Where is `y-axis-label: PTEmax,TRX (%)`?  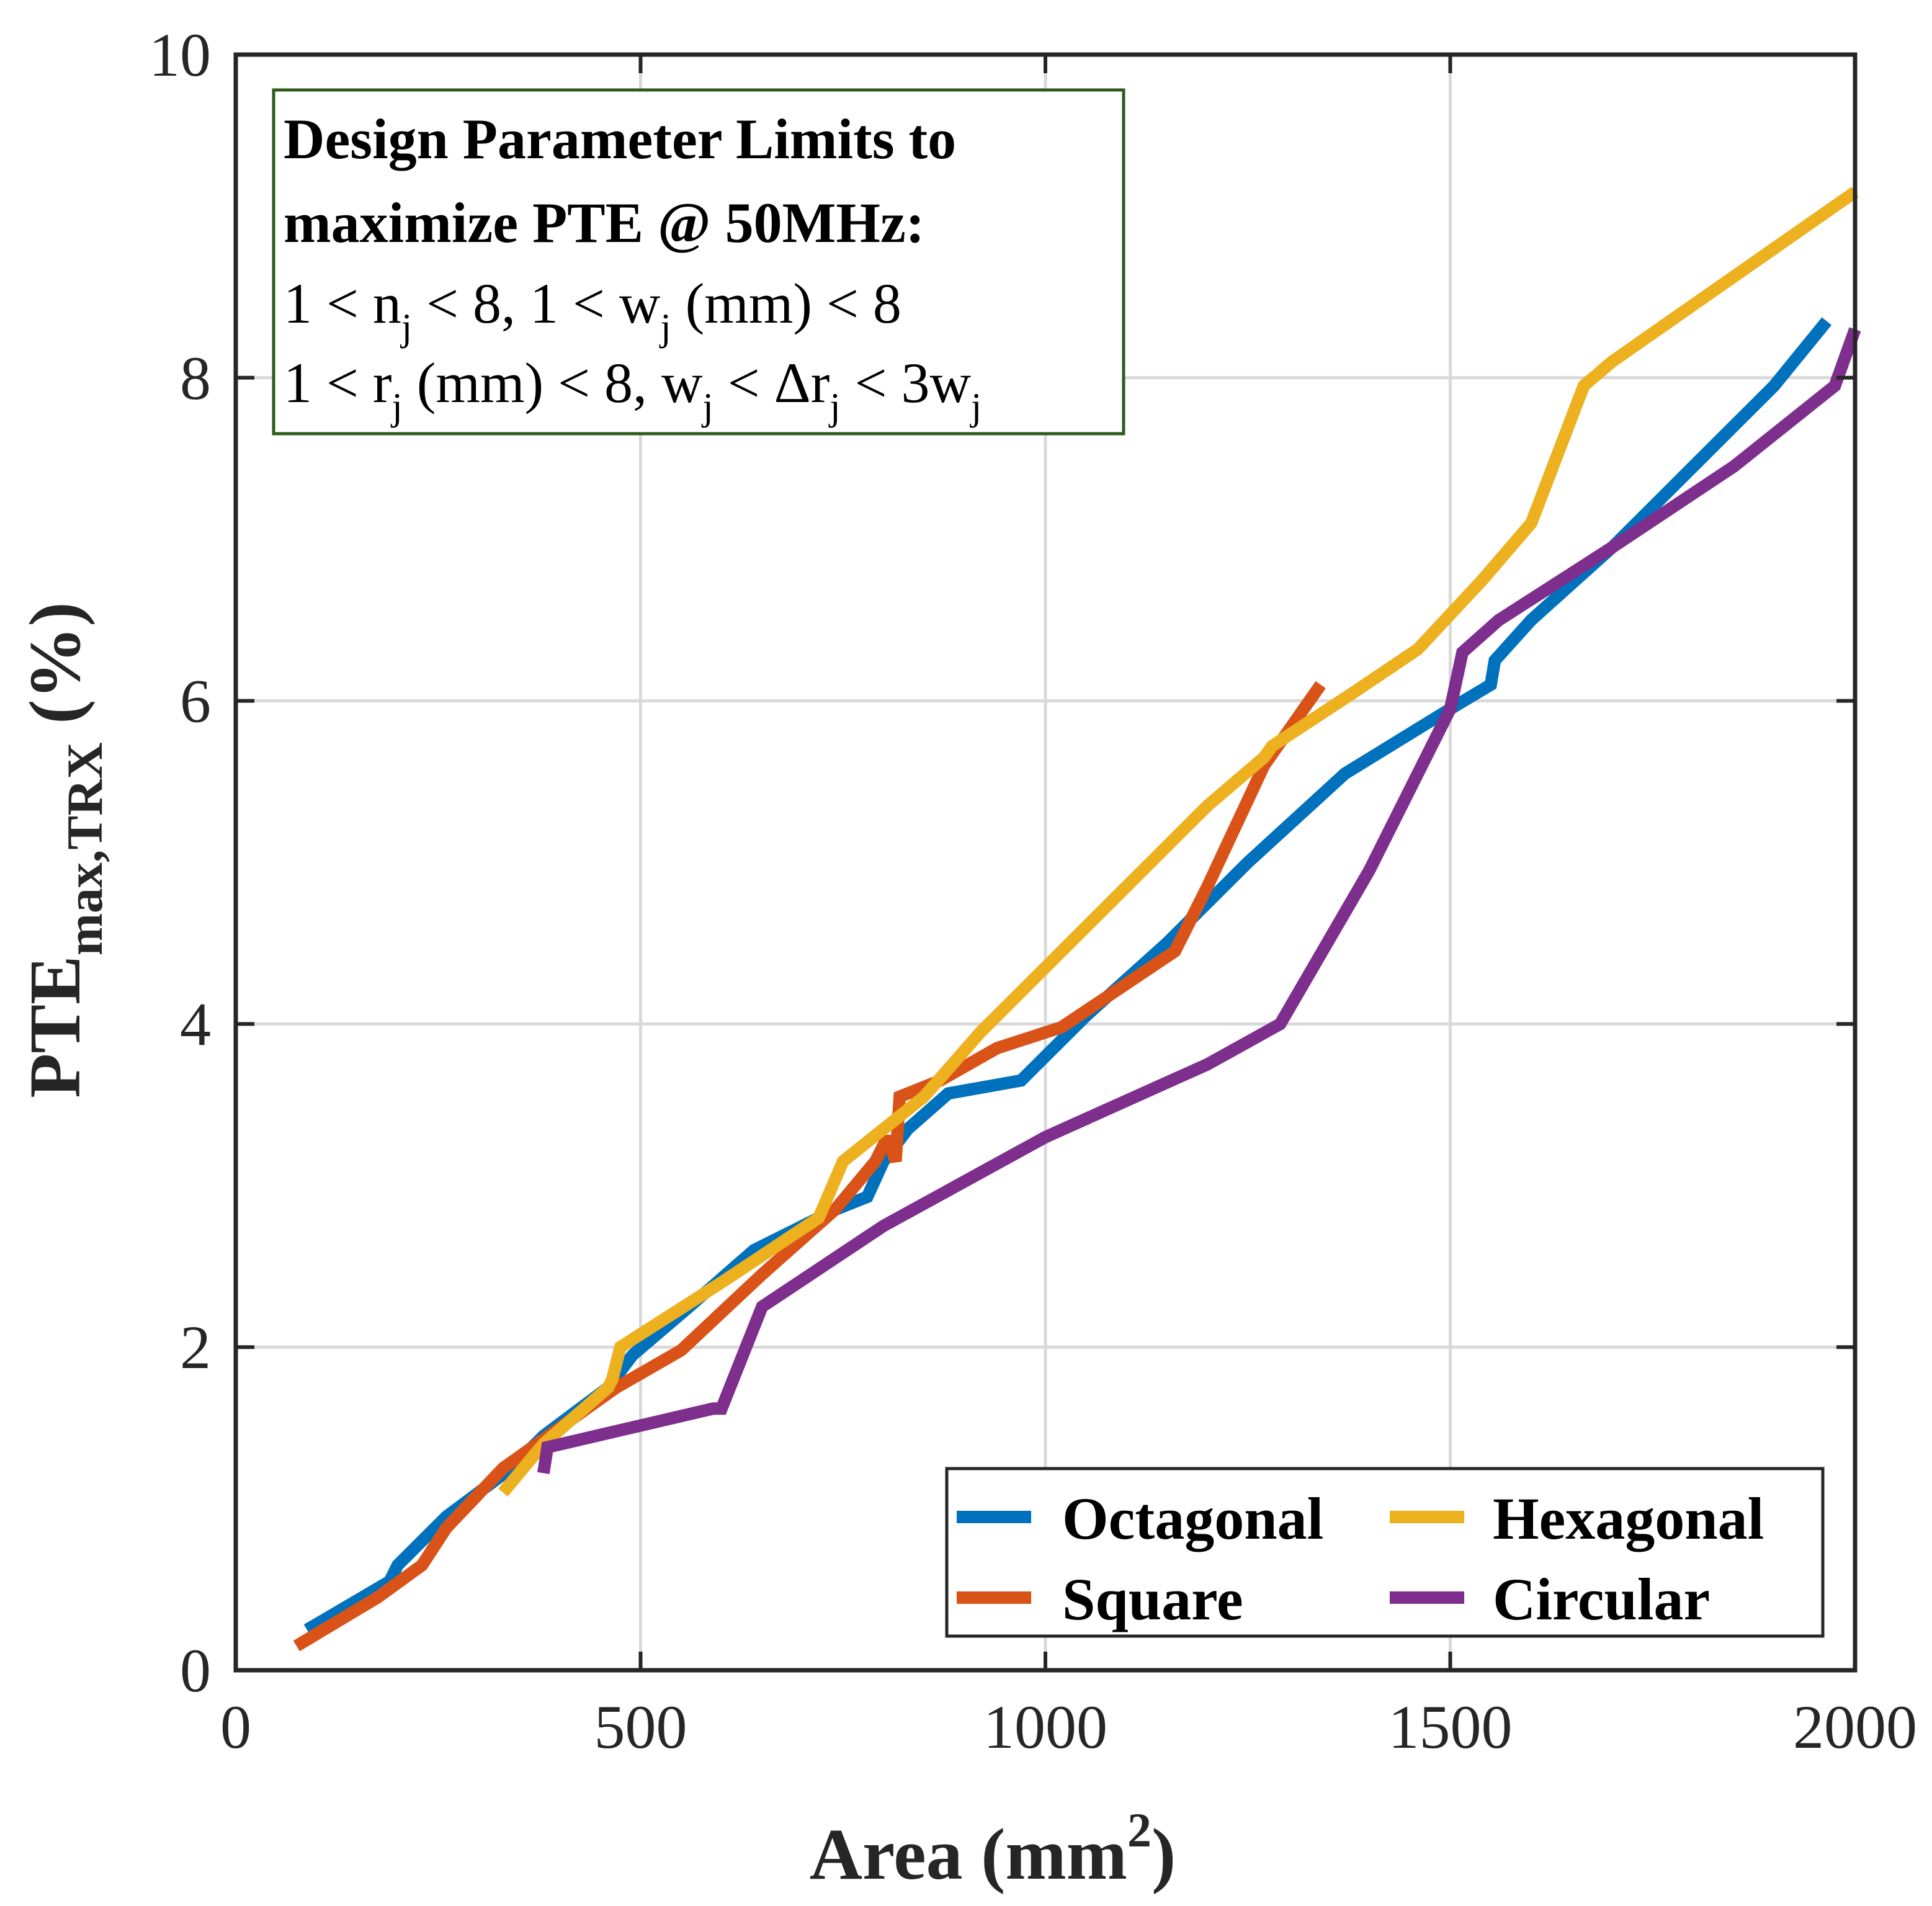
y-axis-label: PTEmax,TRX (%) is located at coordinates (63, 850).